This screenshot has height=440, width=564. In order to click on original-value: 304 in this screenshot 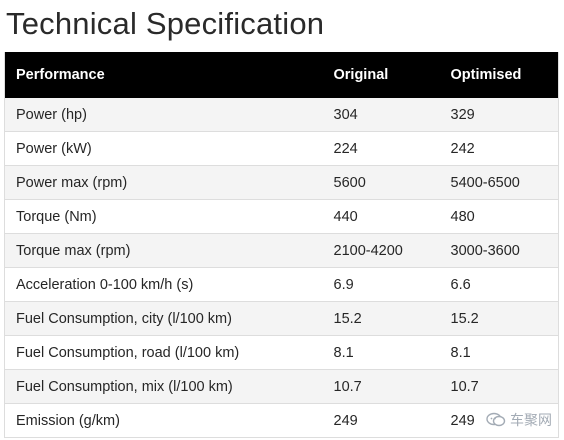, I will do `click(381, 115)`.